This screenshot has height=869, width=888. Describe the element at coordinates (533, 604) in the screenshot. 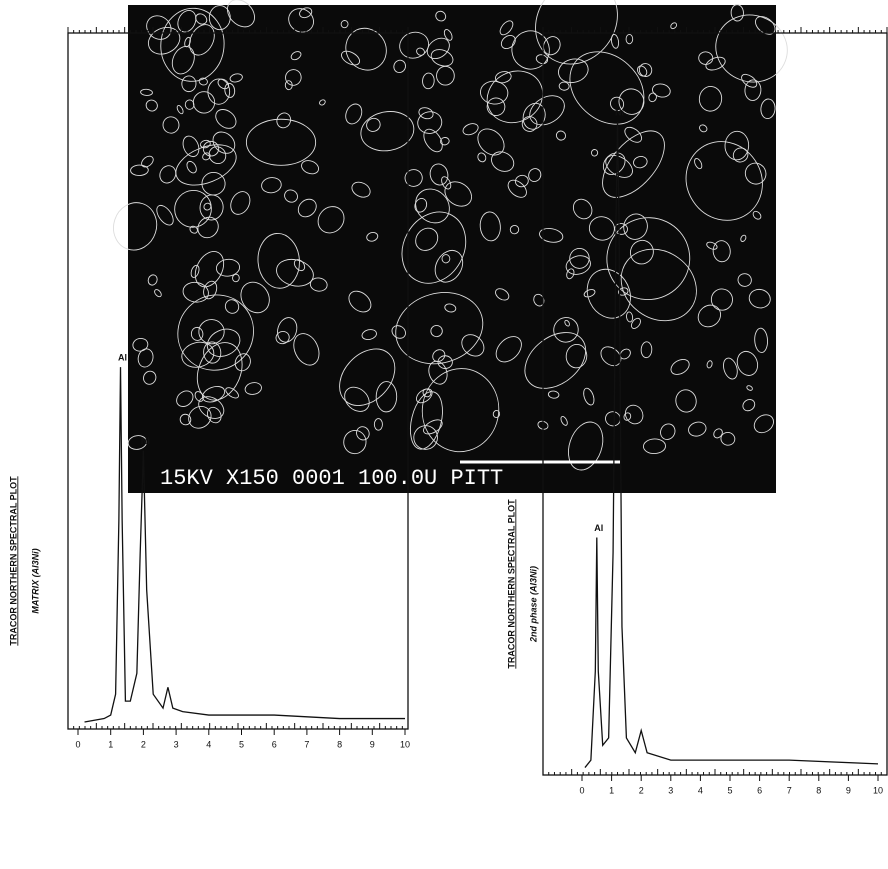

I see `plot-subtitle: 2nd phase (Al3Ni)` at that location.